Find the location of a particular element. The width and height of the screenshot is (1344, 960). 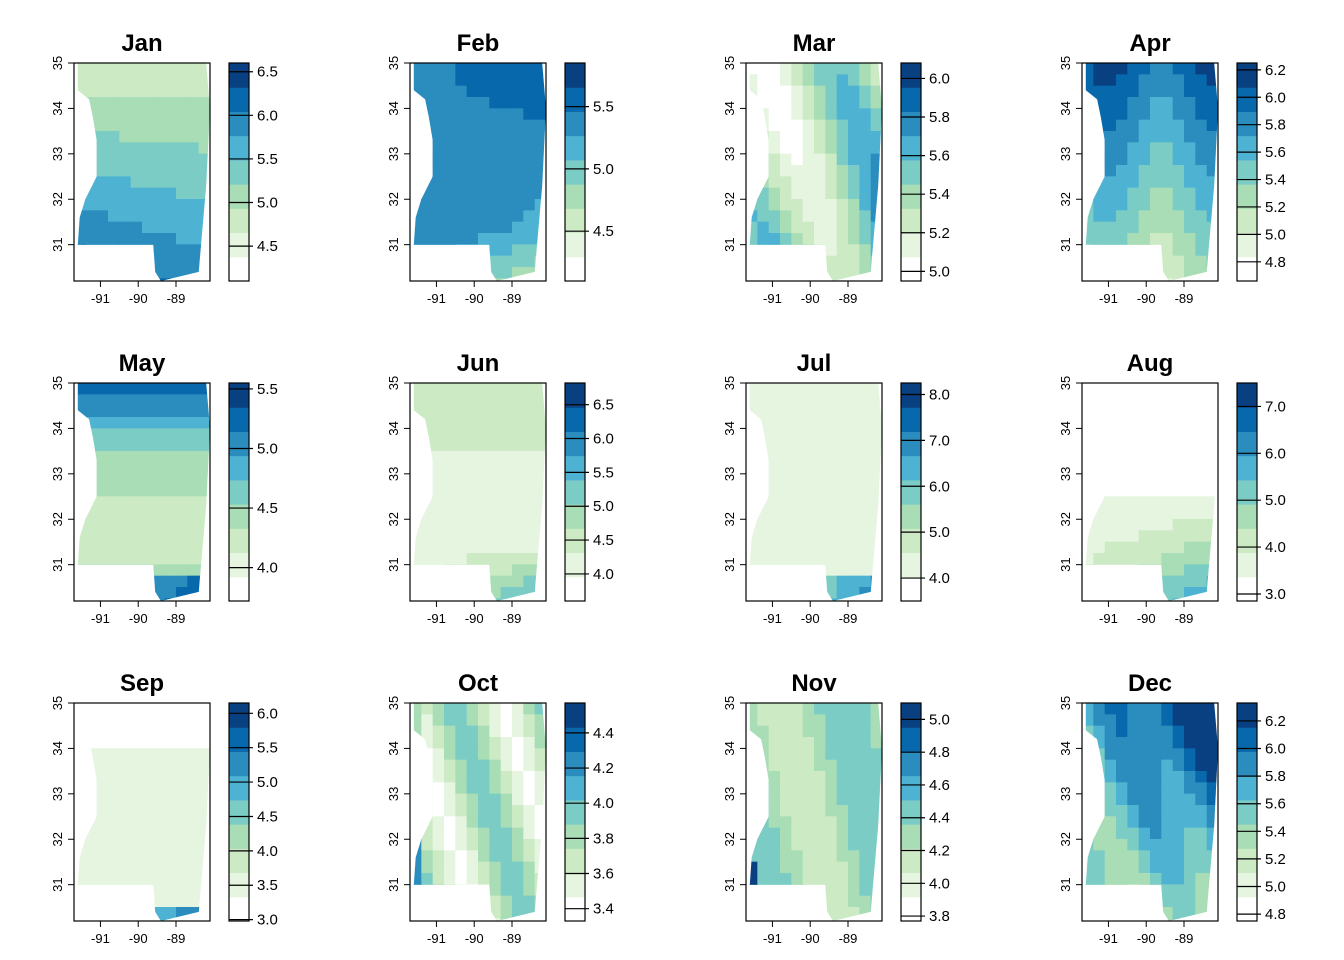

y-tick-label: 31 is located at coordinates (1065, 884).